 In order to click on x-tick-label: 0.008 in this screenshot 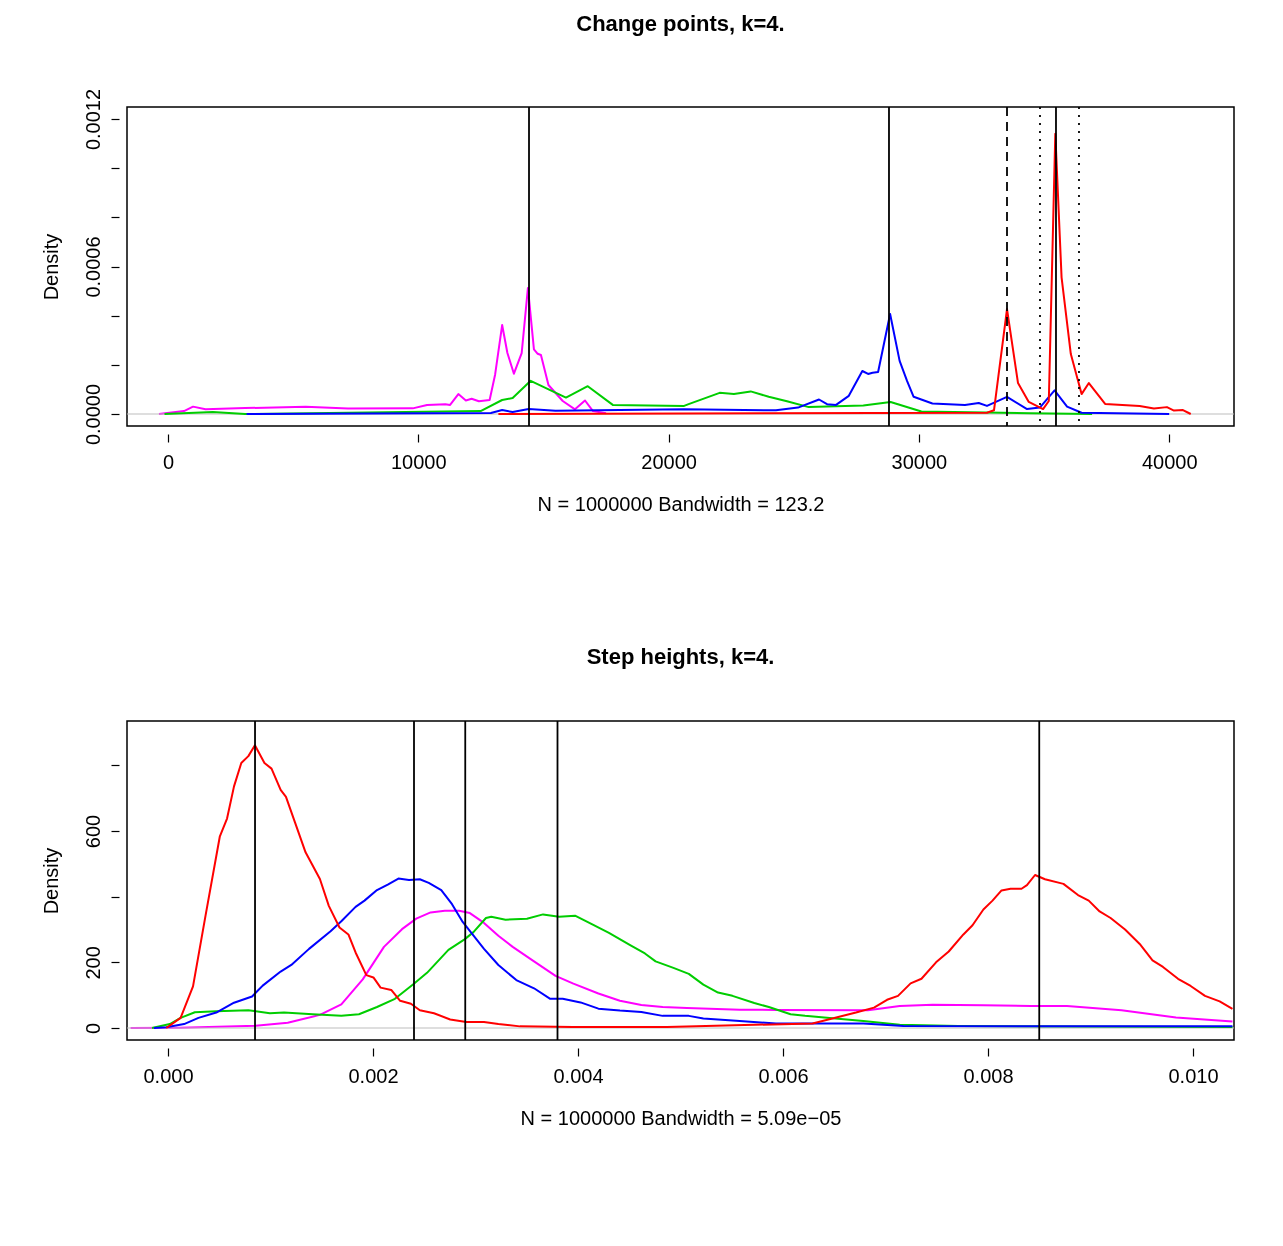, I will do `click(988, 1075)`.